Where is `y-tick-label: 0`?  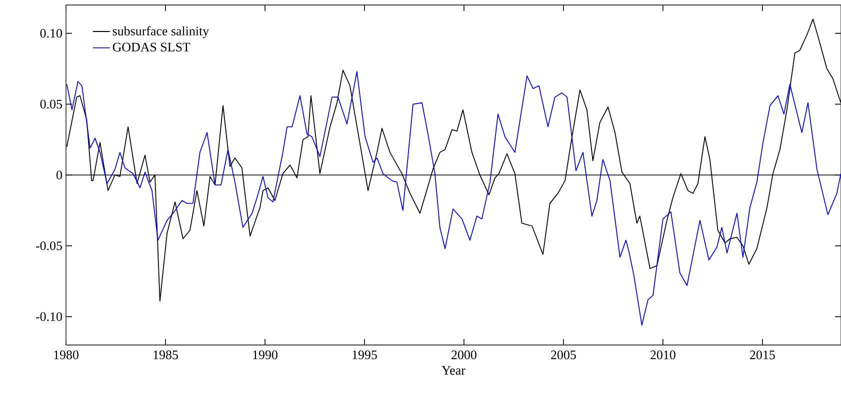
y-tick-label: 0 is located at coordinates (59, 175).